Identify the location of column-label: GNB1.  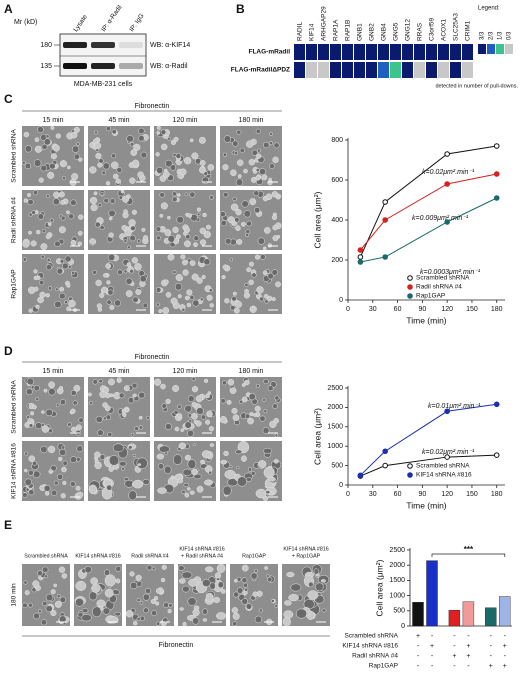
(360, 32).